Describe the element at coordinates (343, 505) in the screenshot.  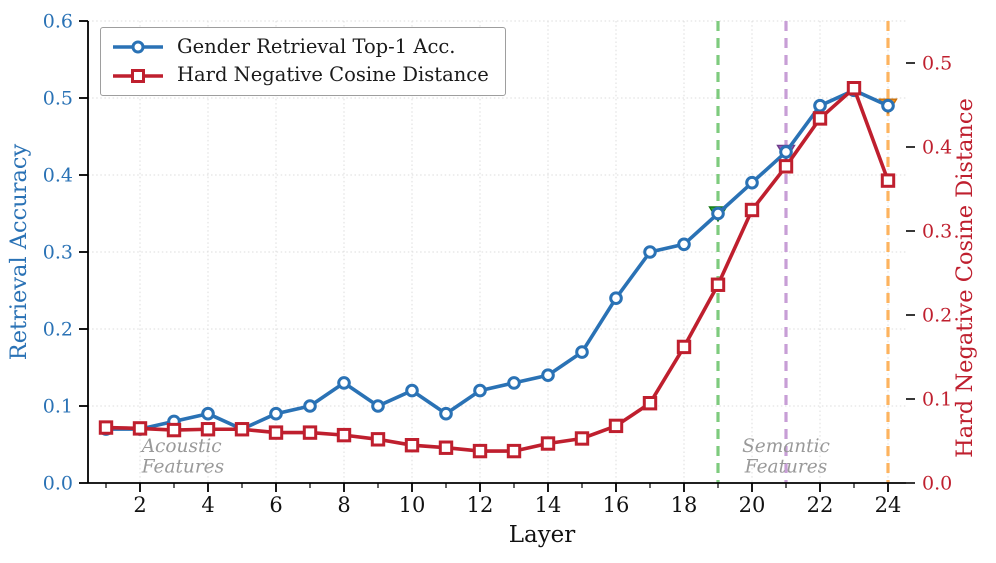
I see `x-tick-label: 8` at that location.